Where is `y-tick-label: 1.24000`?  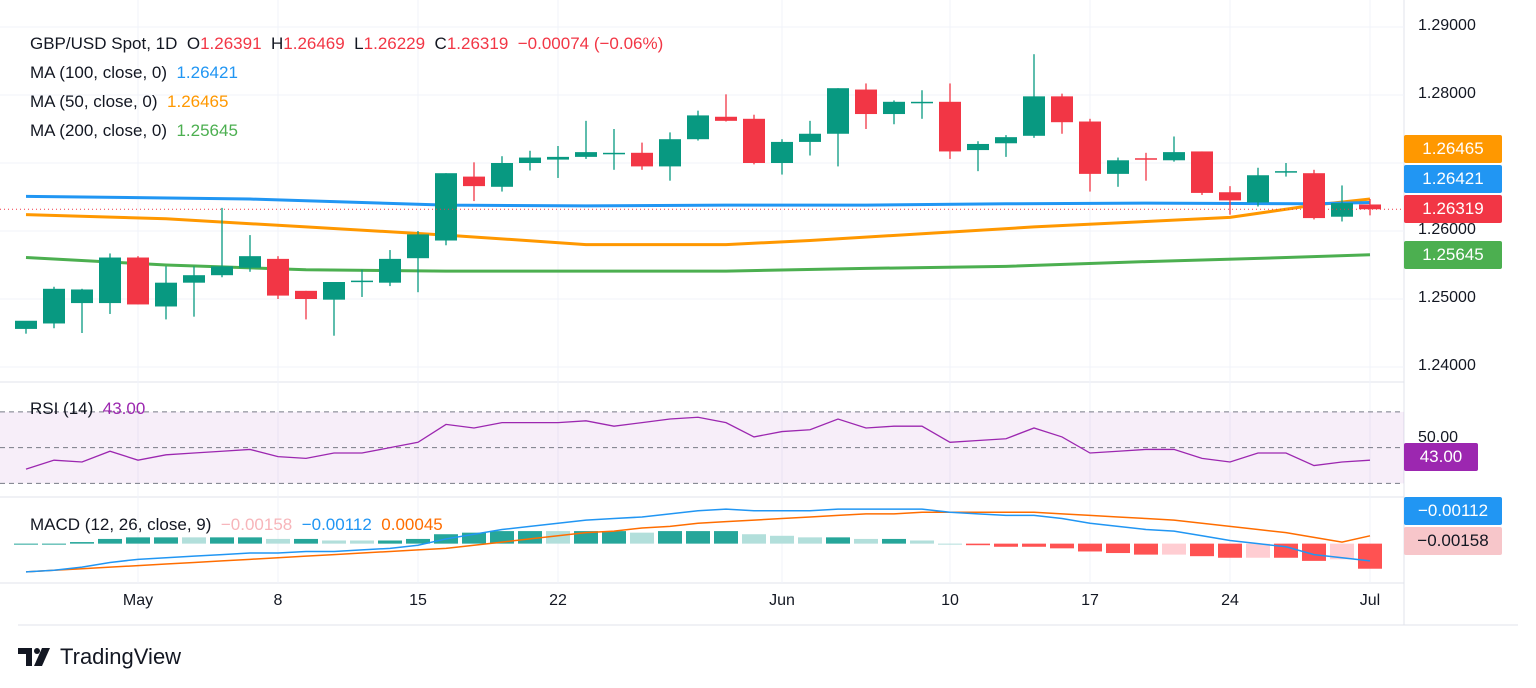 y-tick-label: 1.24000 is located at coordinates (1447, 365).